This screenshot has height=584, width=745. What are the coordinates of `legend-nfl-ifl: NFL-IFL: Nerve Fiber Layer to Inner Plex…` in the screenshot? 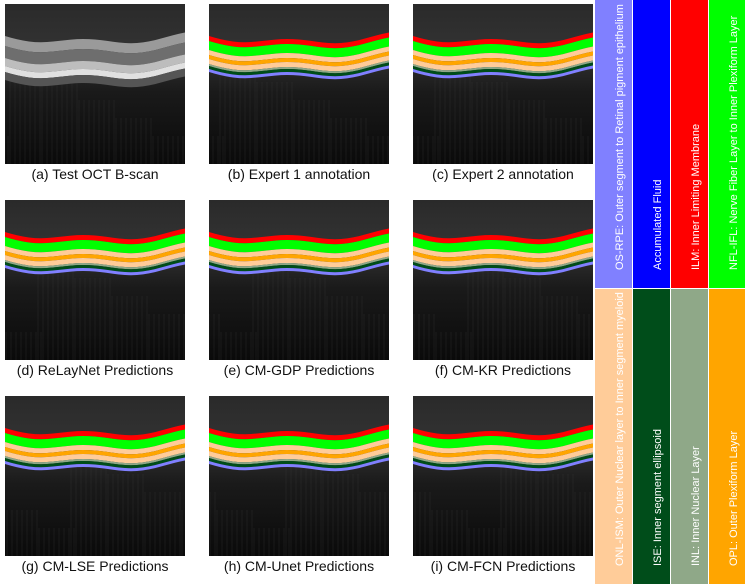 It's located at (727, 144).